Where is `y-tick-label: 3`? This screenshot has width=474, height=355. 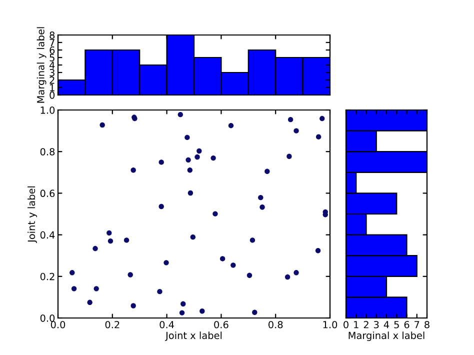
y-tick-label: 3 is located at coordinates (52, 72).